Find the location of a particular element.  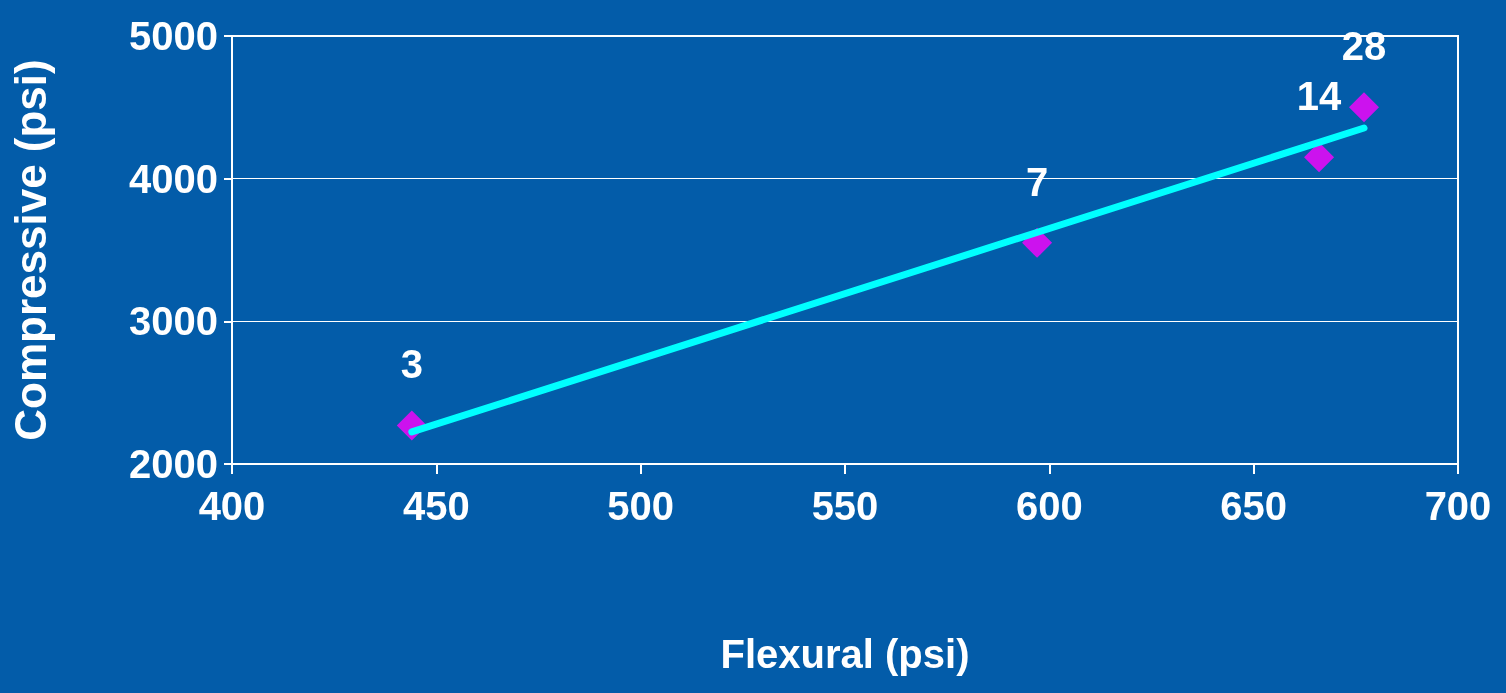

x-axis-title: Flexural (psi) is located at coordinates (845, 654).